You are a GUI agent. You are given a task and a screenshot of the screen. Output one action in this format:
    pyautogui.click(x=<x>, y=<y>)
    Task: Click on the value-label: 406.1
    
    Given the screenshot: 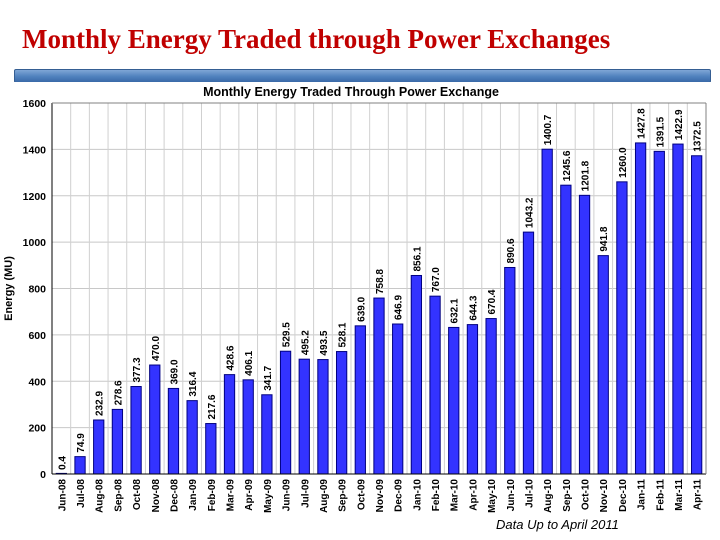 What is the action you would take?
    pyautogui.click(x=249, y=362)
    